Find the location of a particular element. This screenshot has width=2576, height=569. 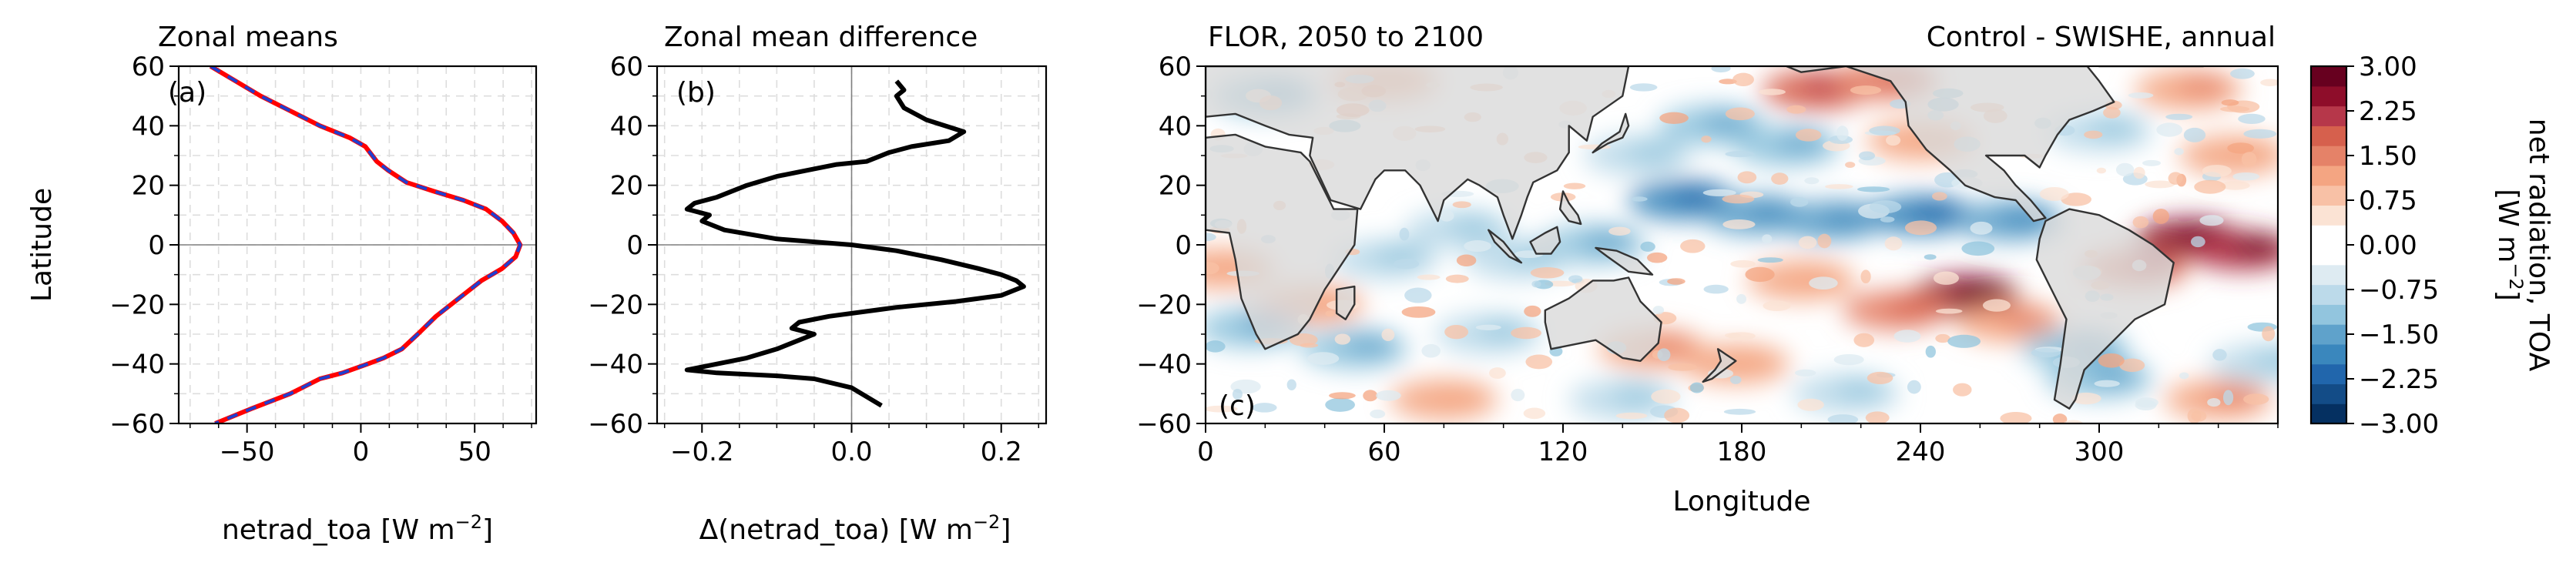

colorbar-tick-label: −3.00 is located at coordinates (2399, 424).